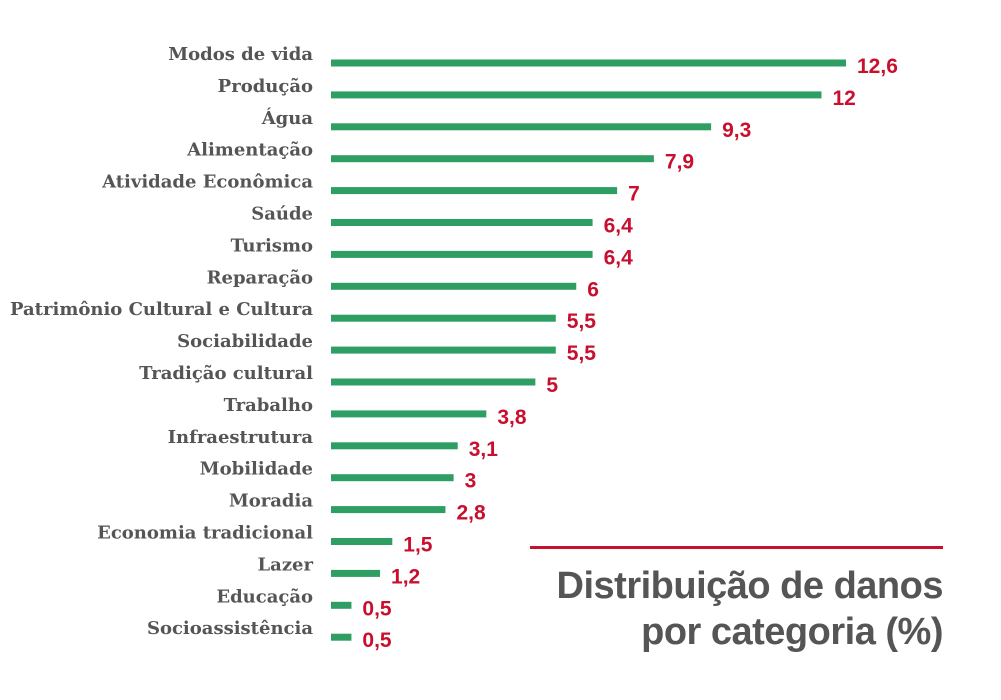  I want to click on value-label: 7, so click(634, 194).